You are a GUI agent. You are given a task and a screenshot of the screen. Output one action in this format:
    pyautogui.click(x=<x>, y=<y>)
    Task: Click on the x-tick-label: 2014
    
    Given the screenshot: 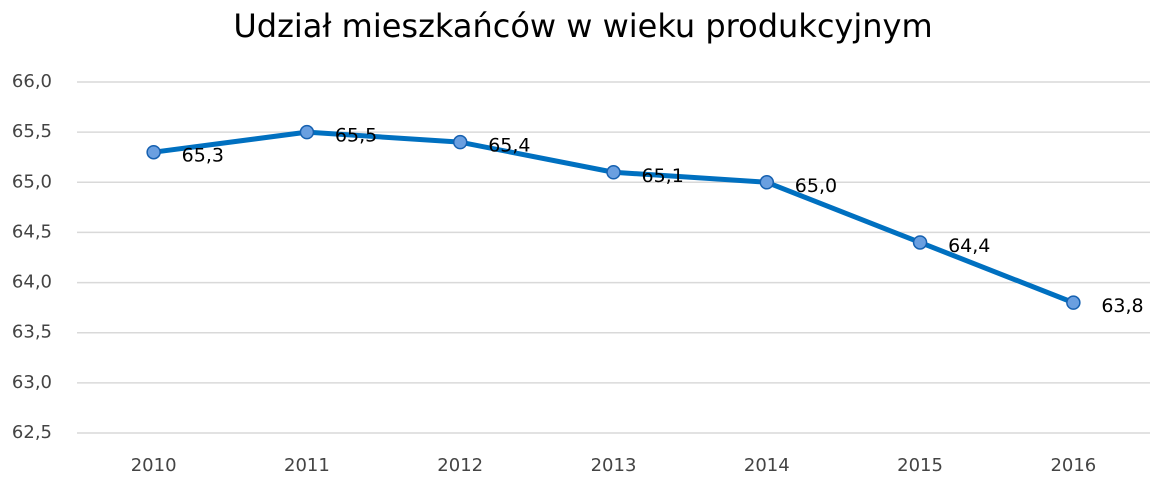 What is the action you would take?
    pyautogui.click(x=767, y=465)
    